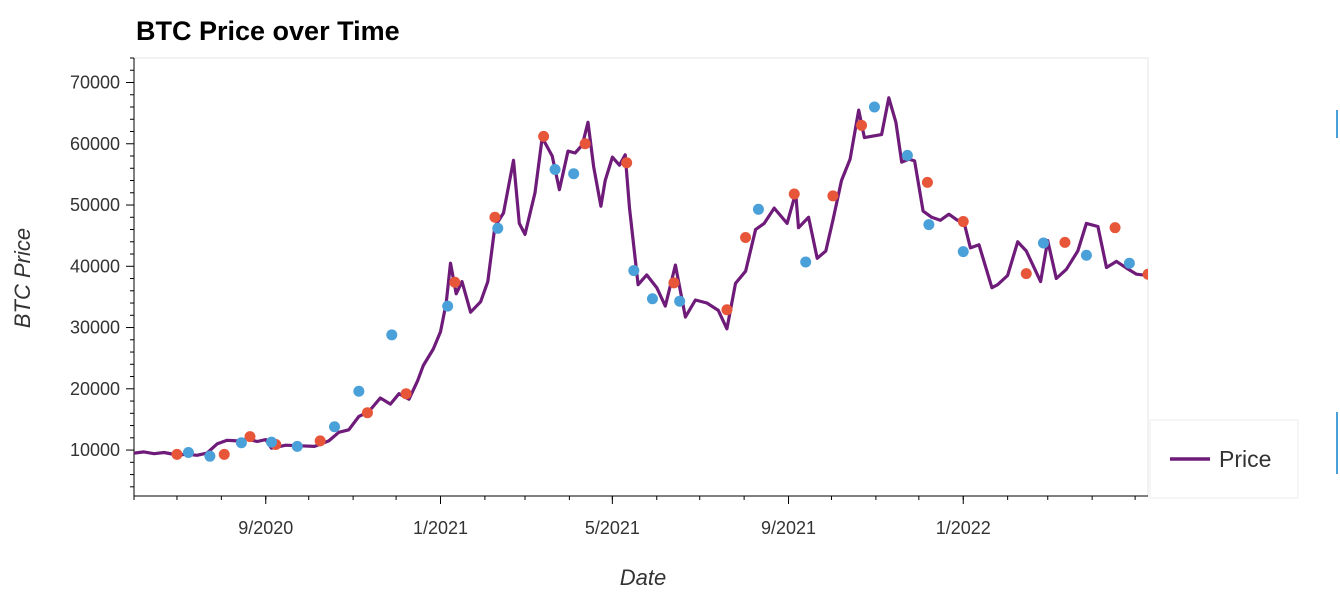  I want to click on y-tick-label: 20000, so click(95, 389).